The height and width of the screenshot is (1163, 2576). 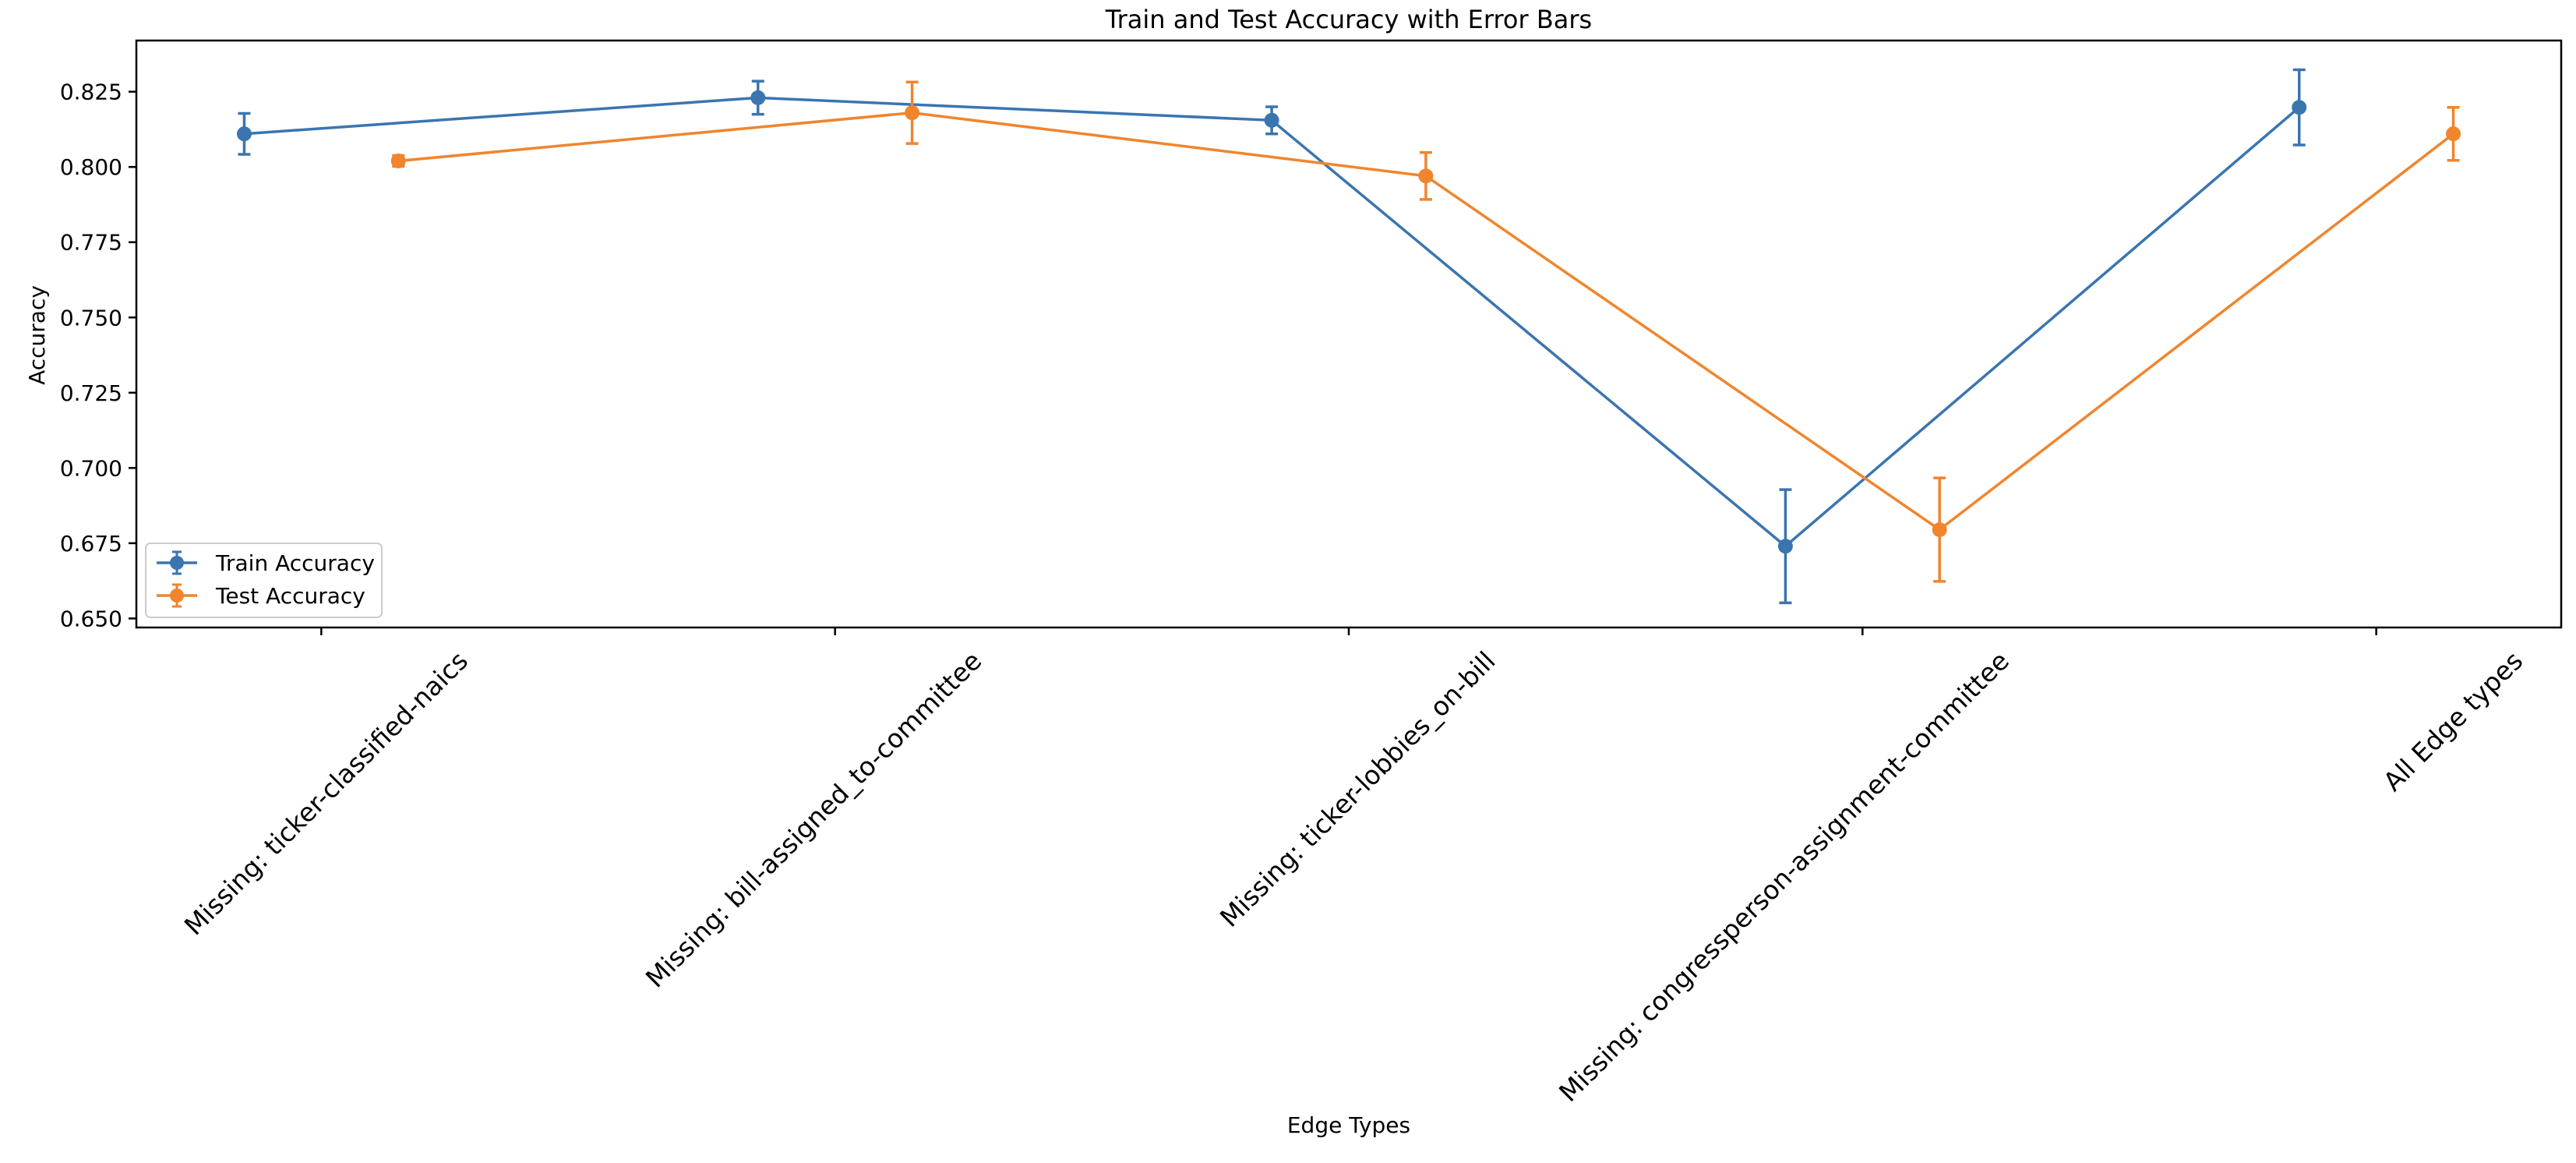 I want to click on y-tick-label: 0.725, so click(x=91, y=393).